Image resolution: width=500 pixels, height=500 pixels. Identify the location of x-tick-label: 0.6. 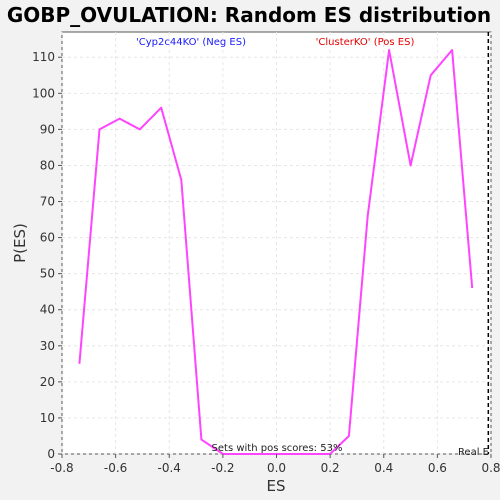
(437, 468).